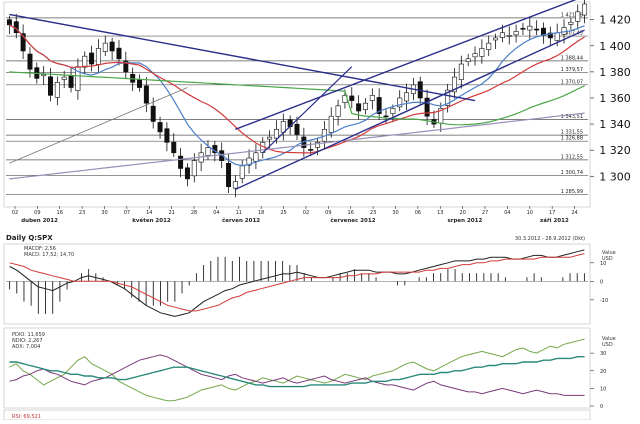 The width and height of the screenshot is (640, 424). I want to click on price-y-axis: 1 300 1 320 1 340 1 360 1 380 1 400 1 420, so click(610, 98).